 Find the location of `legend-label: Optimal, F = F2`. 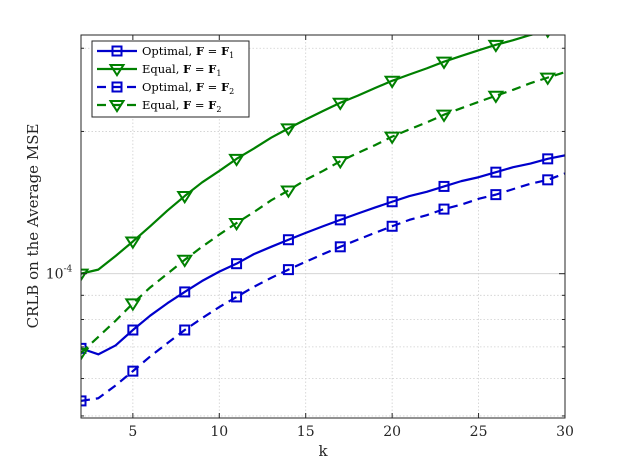

legend-label: Optimal, F = F2 is located at coordinates (188, 88).